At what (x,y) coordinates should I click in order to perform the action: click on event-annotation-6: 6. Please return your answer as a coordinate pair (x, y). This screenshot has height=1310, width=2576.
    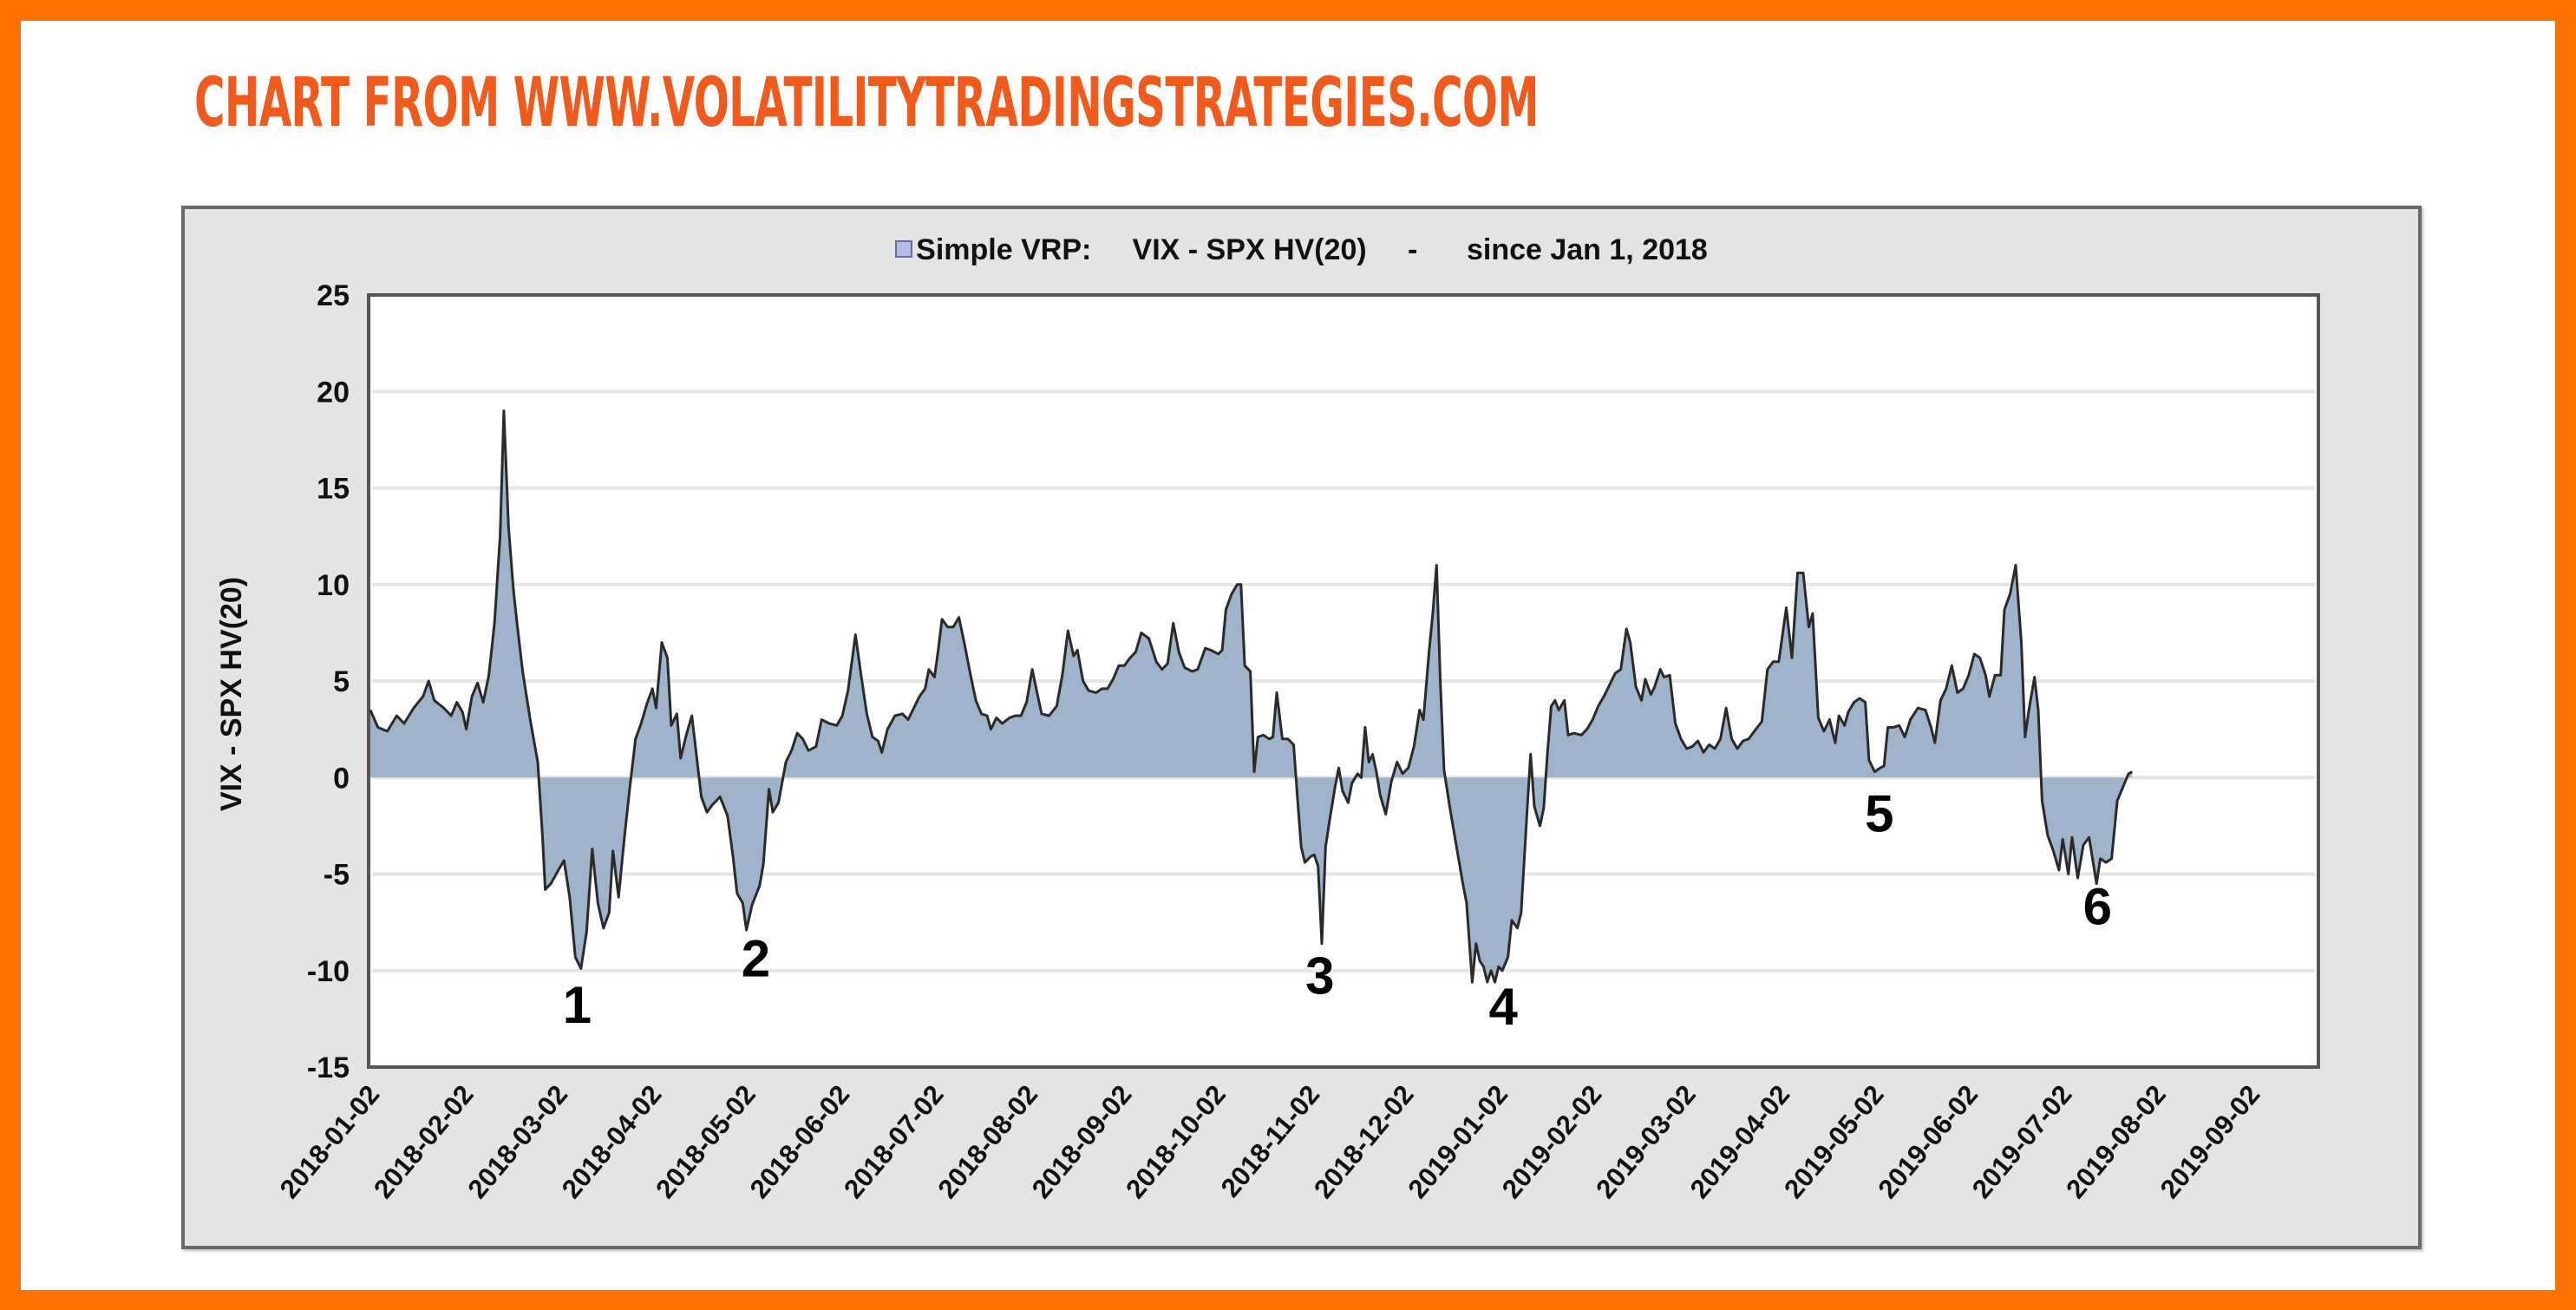
    Looking at the image, I should click on (2097, 906).